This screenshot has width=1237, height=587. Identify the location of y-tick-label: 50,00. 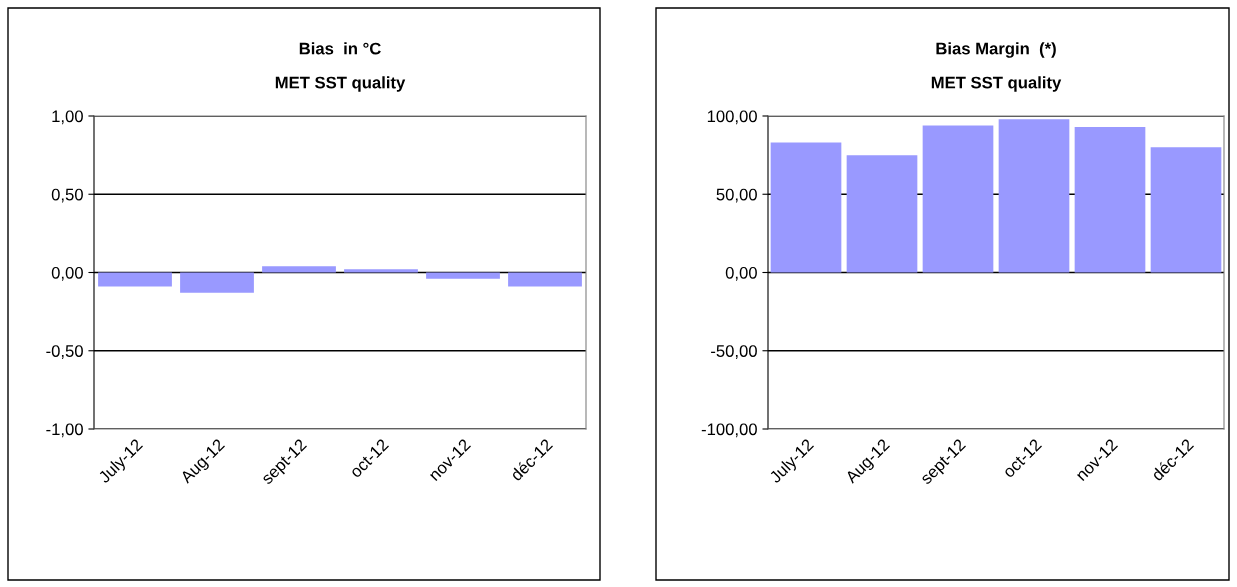
(736, 195).